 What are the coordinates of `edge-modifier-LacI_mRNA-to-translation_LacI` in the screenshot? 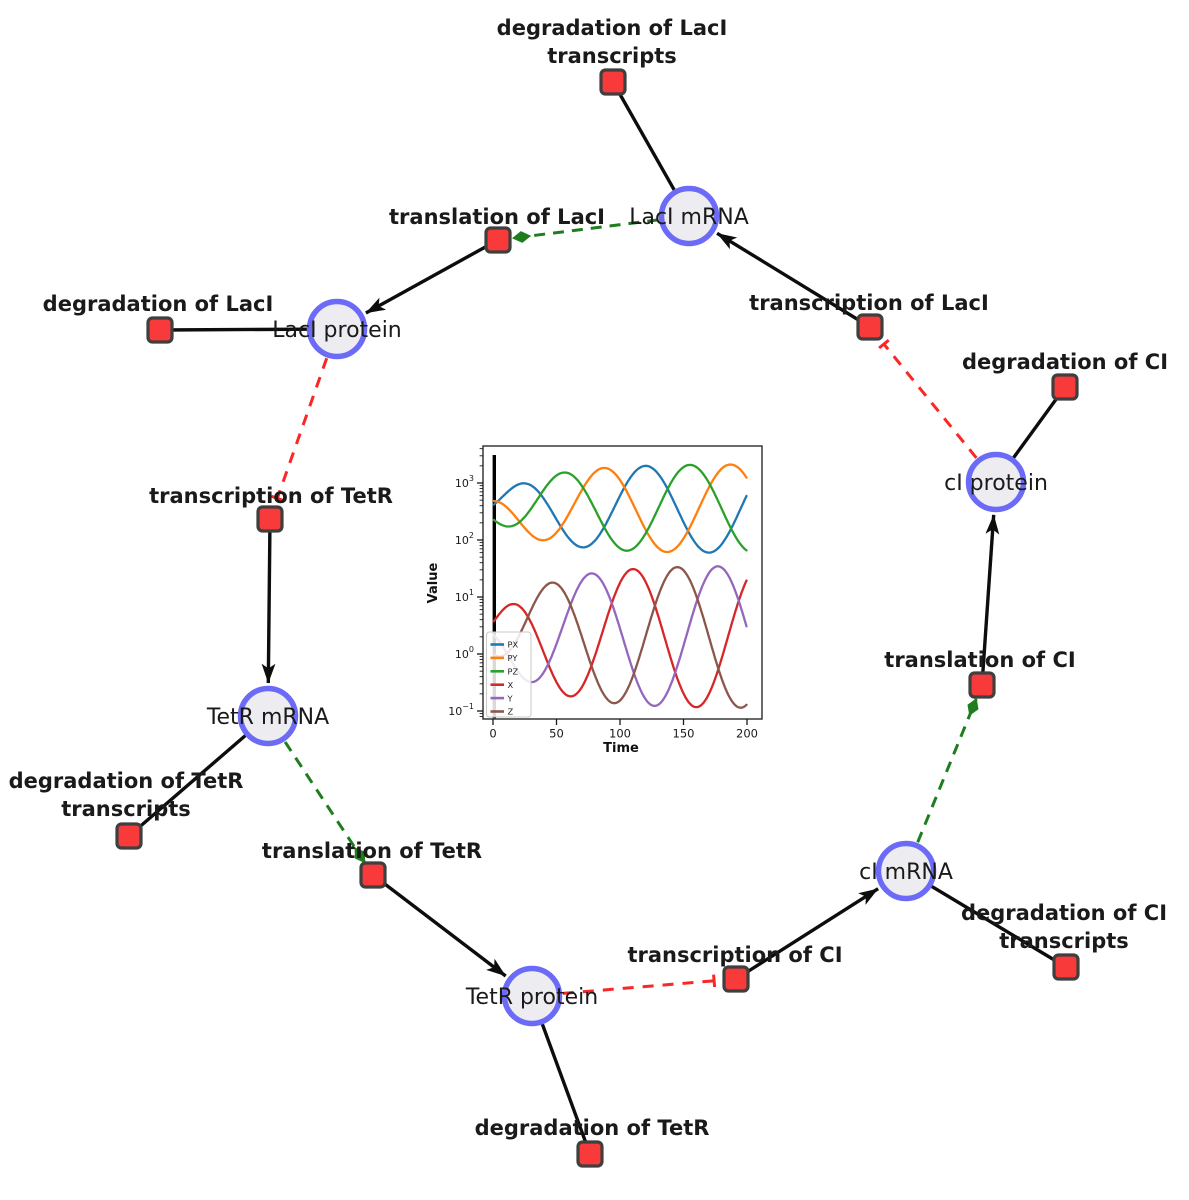 It's located at (585, 230).